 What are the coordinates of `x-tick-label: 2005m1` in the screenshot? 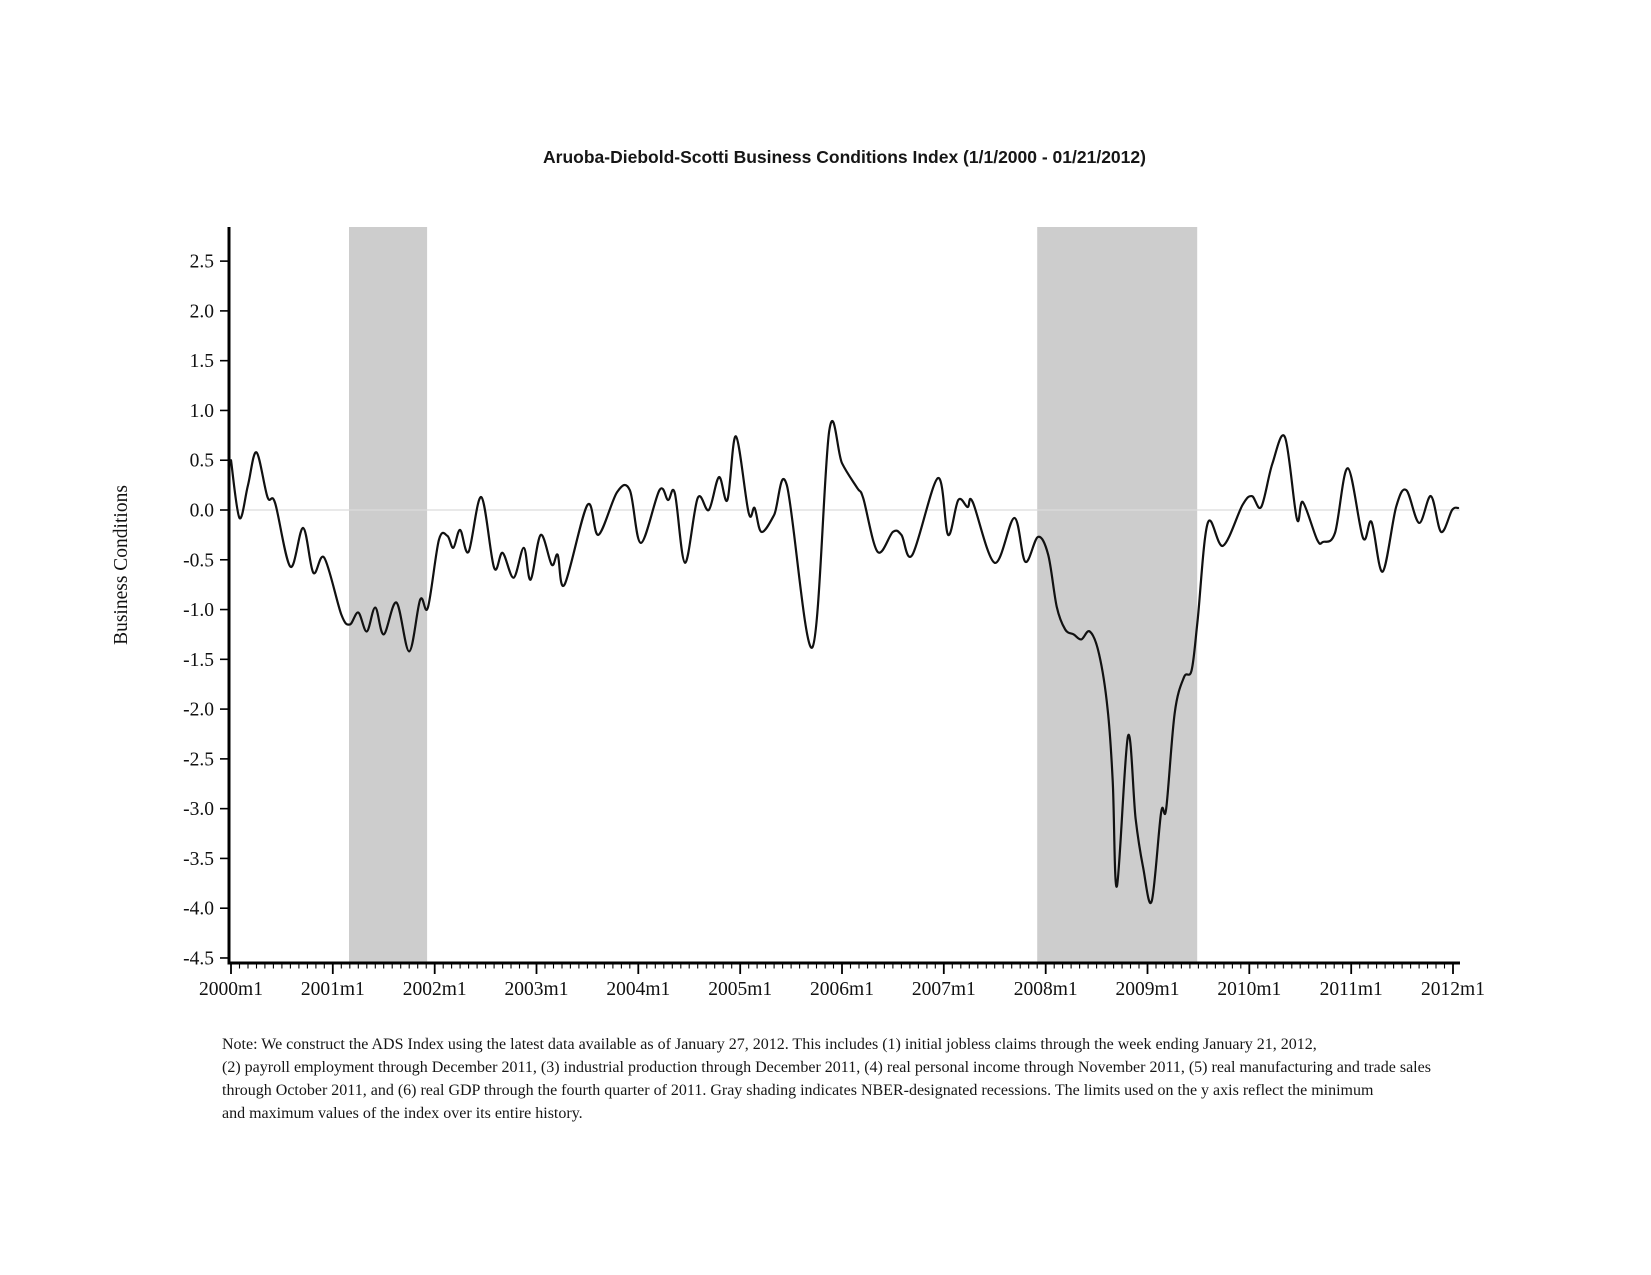 It's located at (740, 989).